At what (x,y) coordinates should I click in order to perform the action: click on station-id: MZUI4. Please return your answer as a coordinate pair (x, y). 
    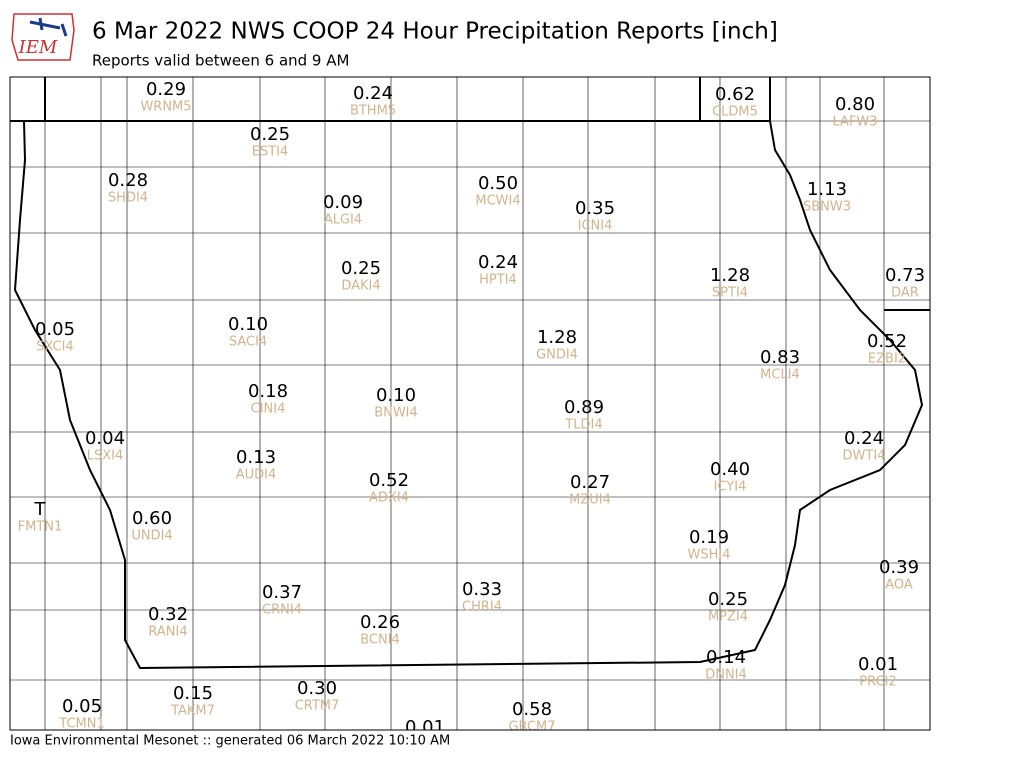
    Looking at the image, I should click on (590, 500).